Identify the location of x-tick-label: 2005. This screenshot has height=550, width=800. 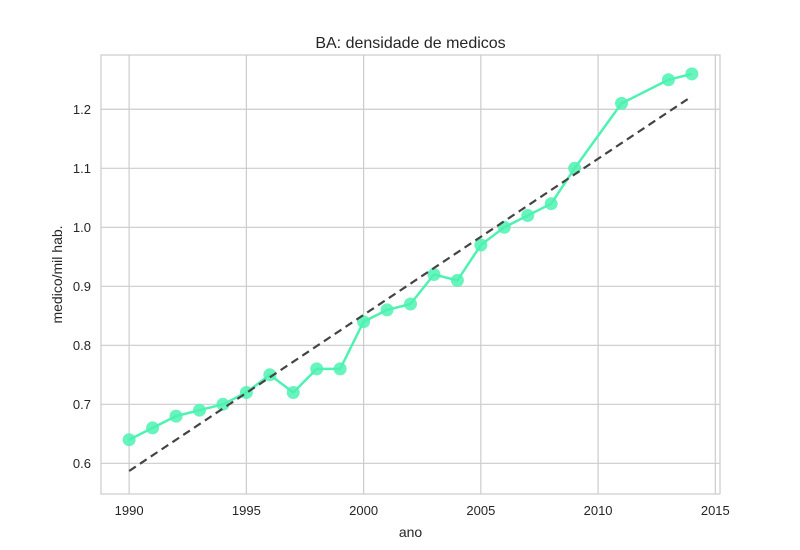
(480, 510).